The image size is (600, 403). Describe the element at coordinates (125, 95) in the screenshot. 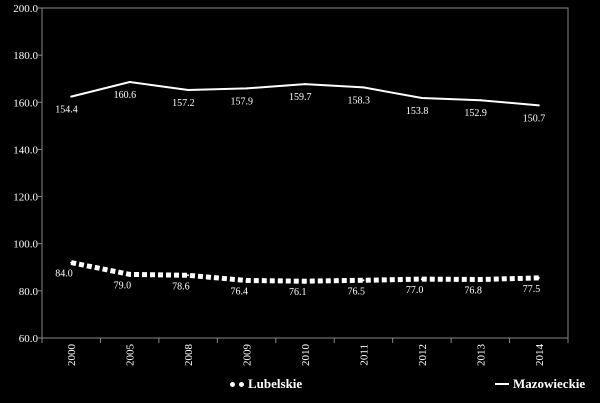

I see `data-label-mazowieckie: 160.6` at that location.